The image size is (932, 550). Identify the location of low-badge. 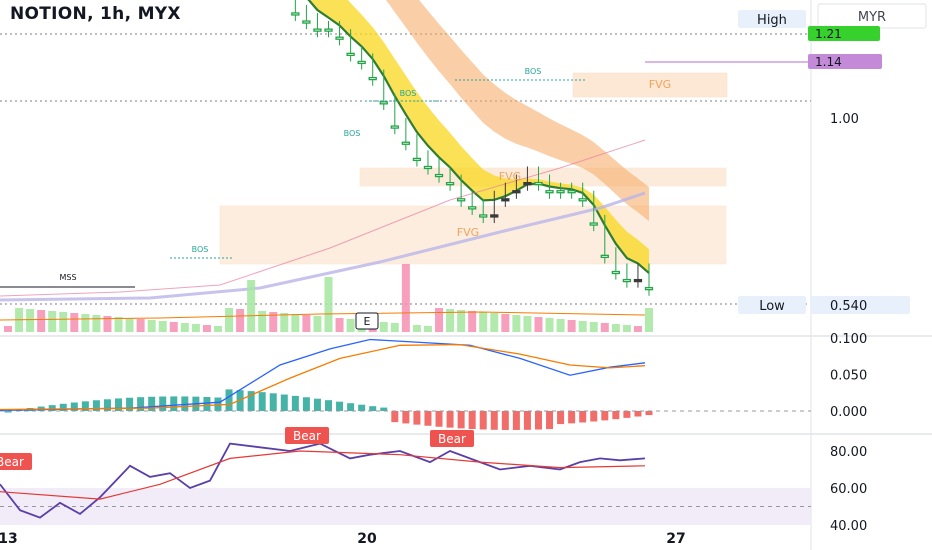
(772, 305).